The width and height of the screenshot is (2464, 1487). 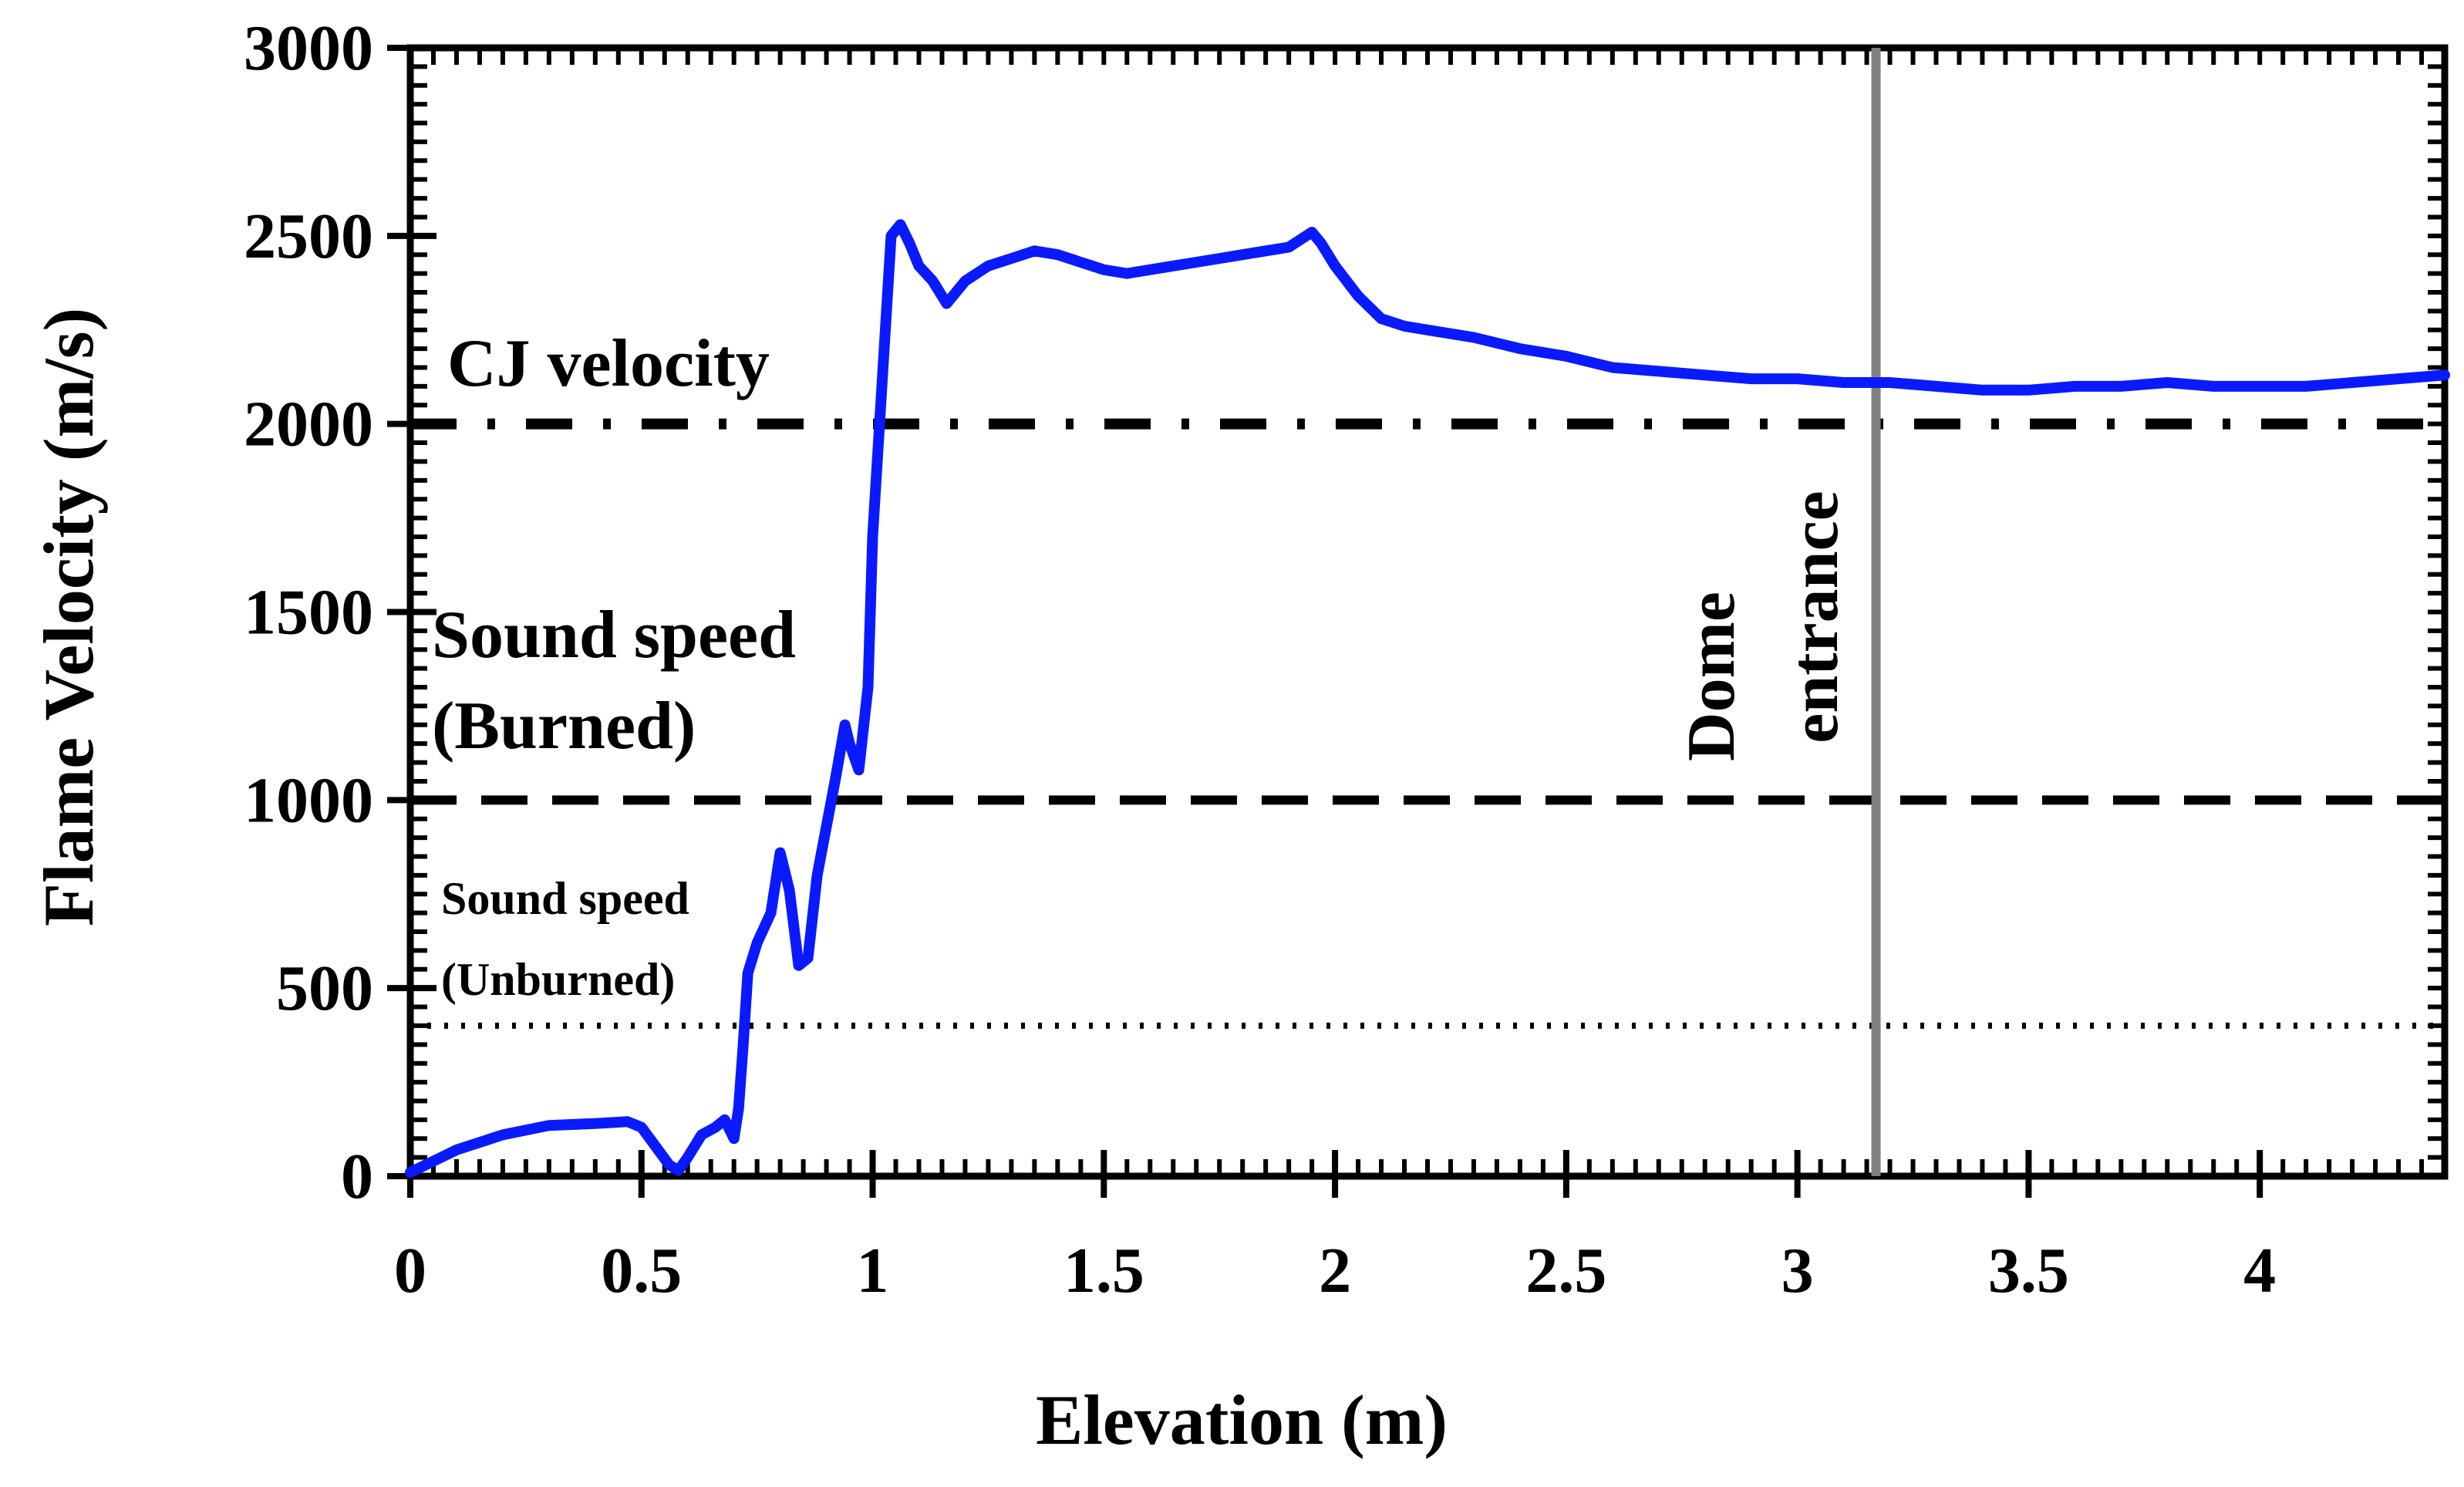 What do you see at coordinates (2028, 1271) in the screenshot?
I see `x-tick-label: 3.5` at bounding box center [2028, 1271].